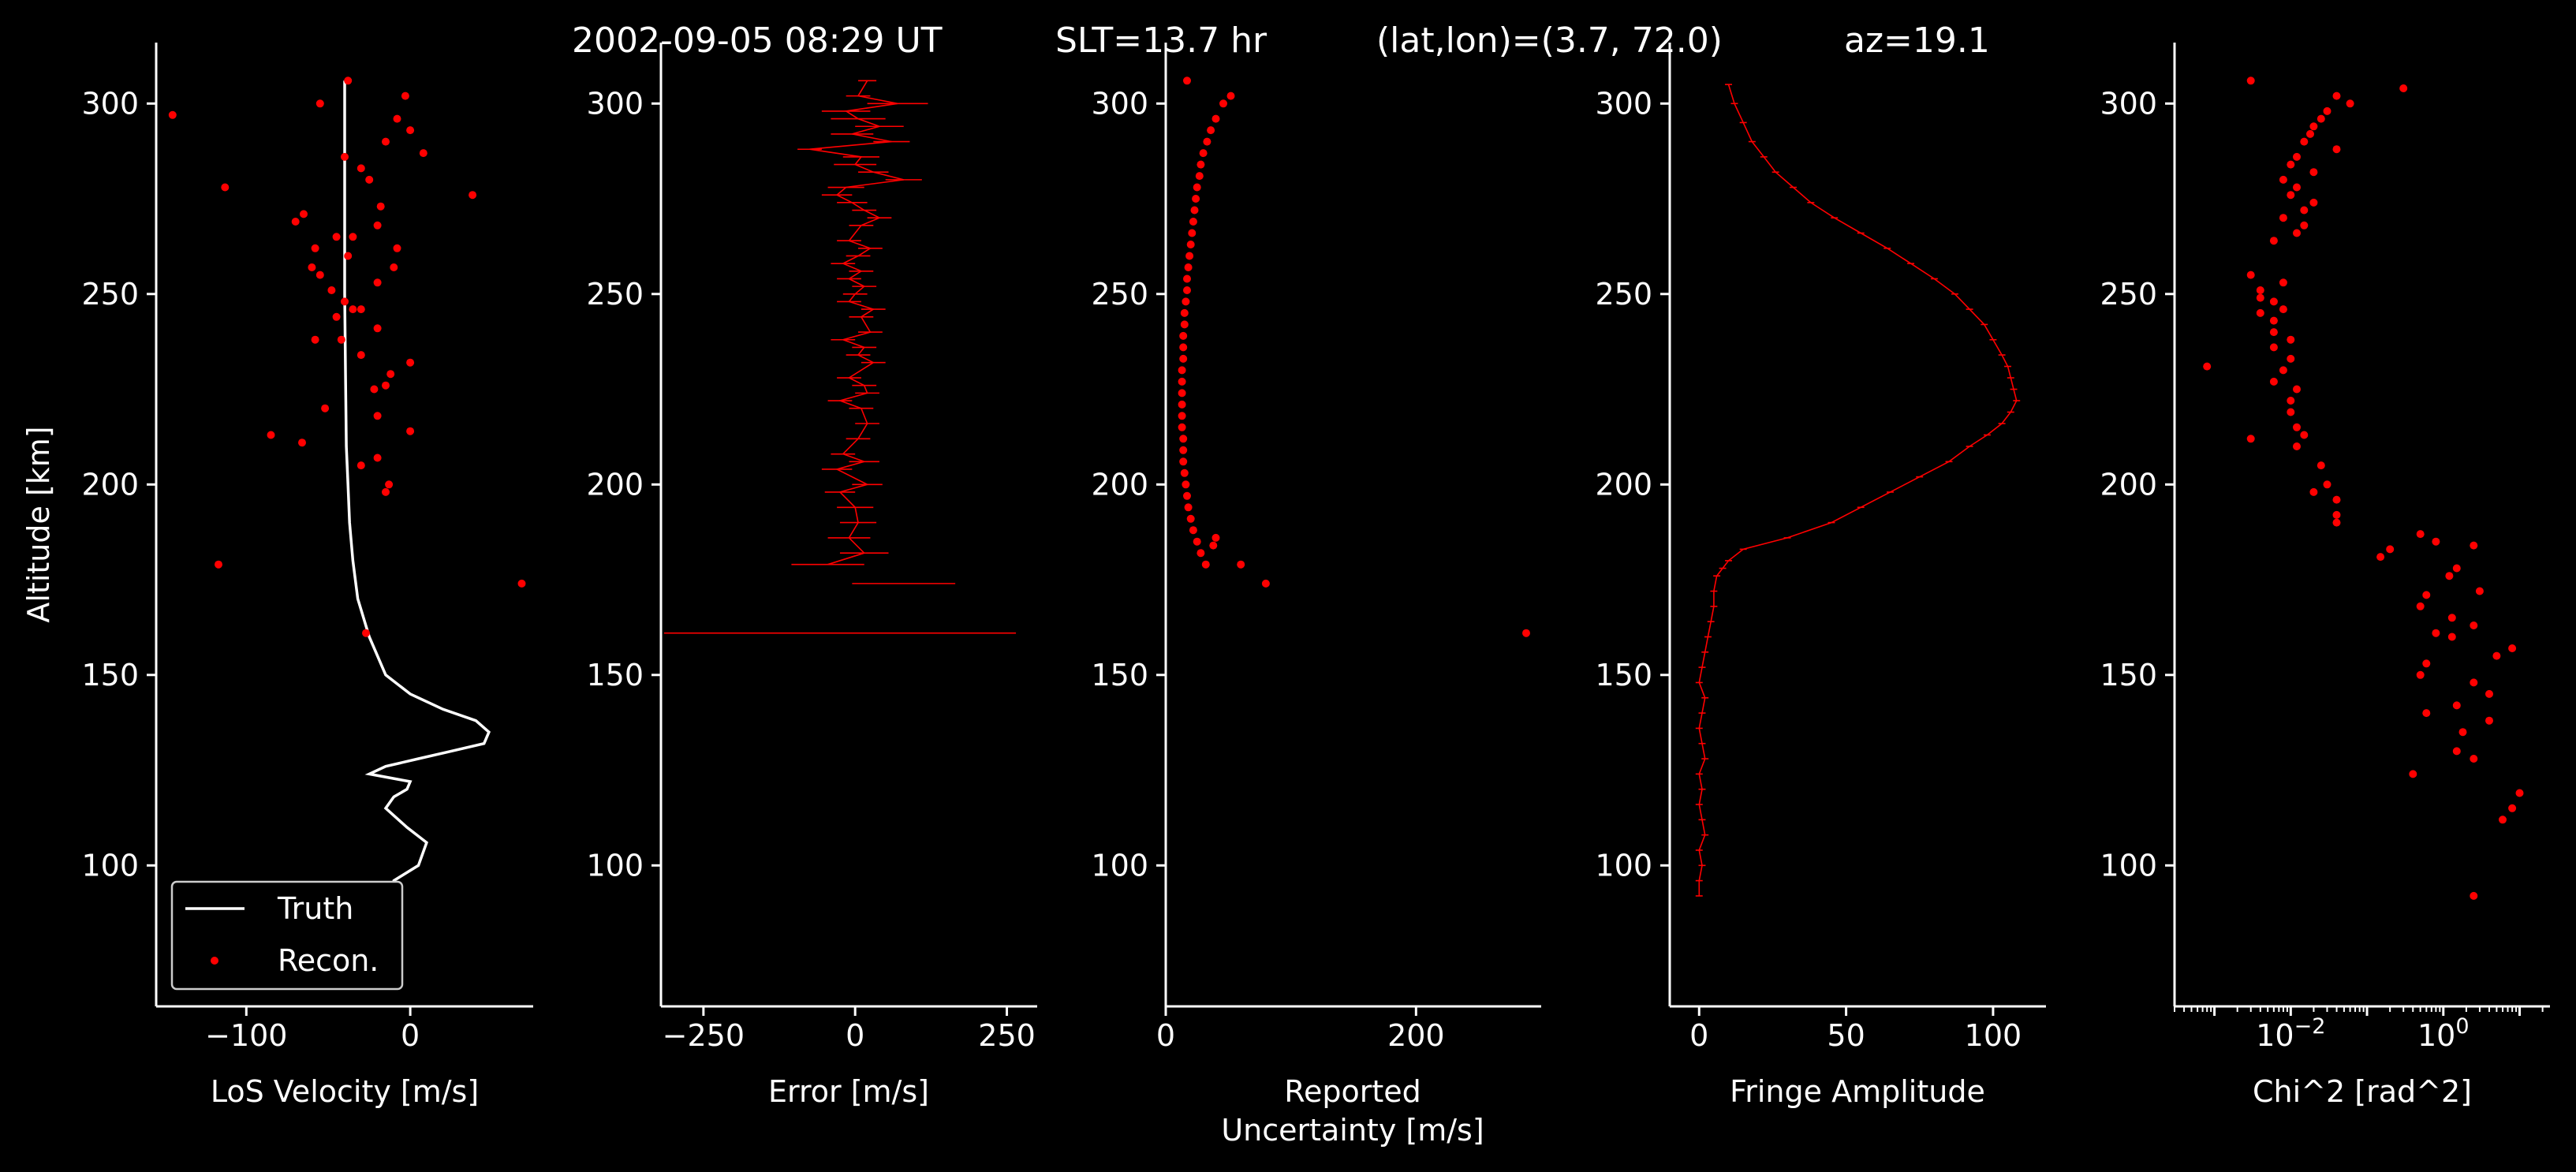 The image size is (2576, 1172). Describe the element at coordinates (1300, 1030) in the screenshot. I see `x-ticks: 0 200` at that location.